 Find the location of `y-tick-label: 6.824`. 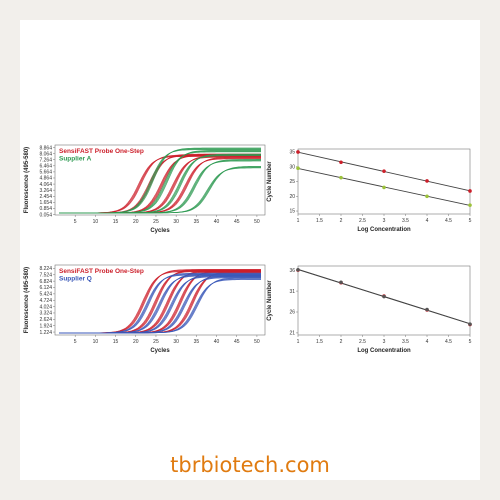

y-tick-label: 6.824 is located at coordinates (45, 282).